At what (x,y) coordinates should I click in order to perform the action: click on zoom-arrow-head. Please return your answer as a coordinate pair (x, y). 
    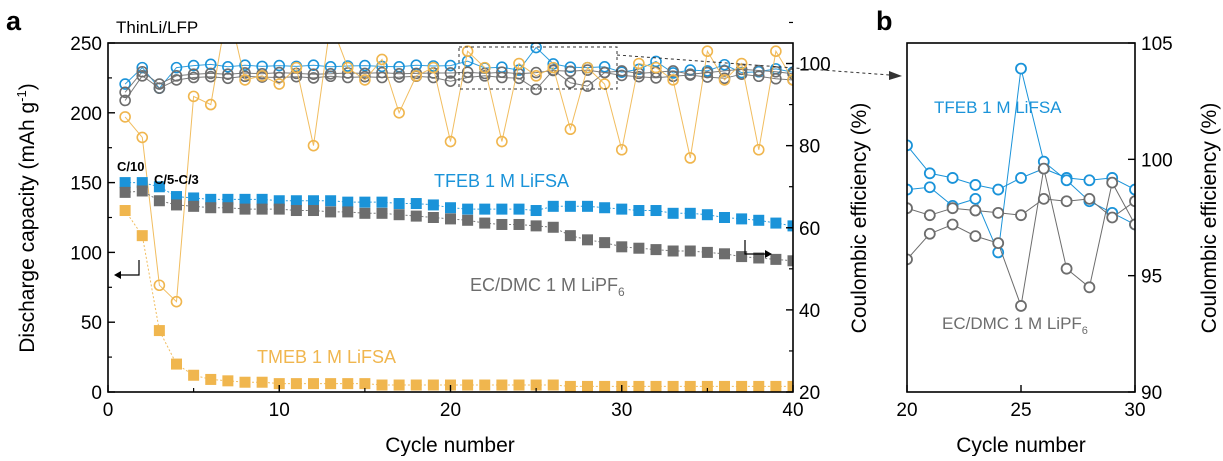
    Looking at the image, I should click on (895, 75).